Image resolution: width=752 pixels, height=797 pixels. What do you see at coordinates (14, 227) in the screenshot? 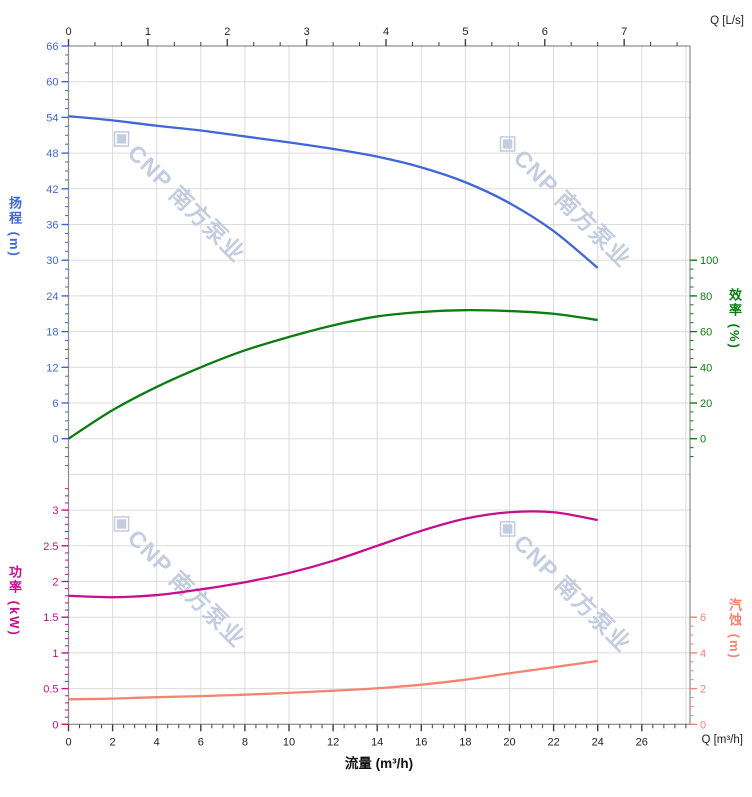
I see `head-axis-title: 扬程 (m)` at bounding box center [14, 227].